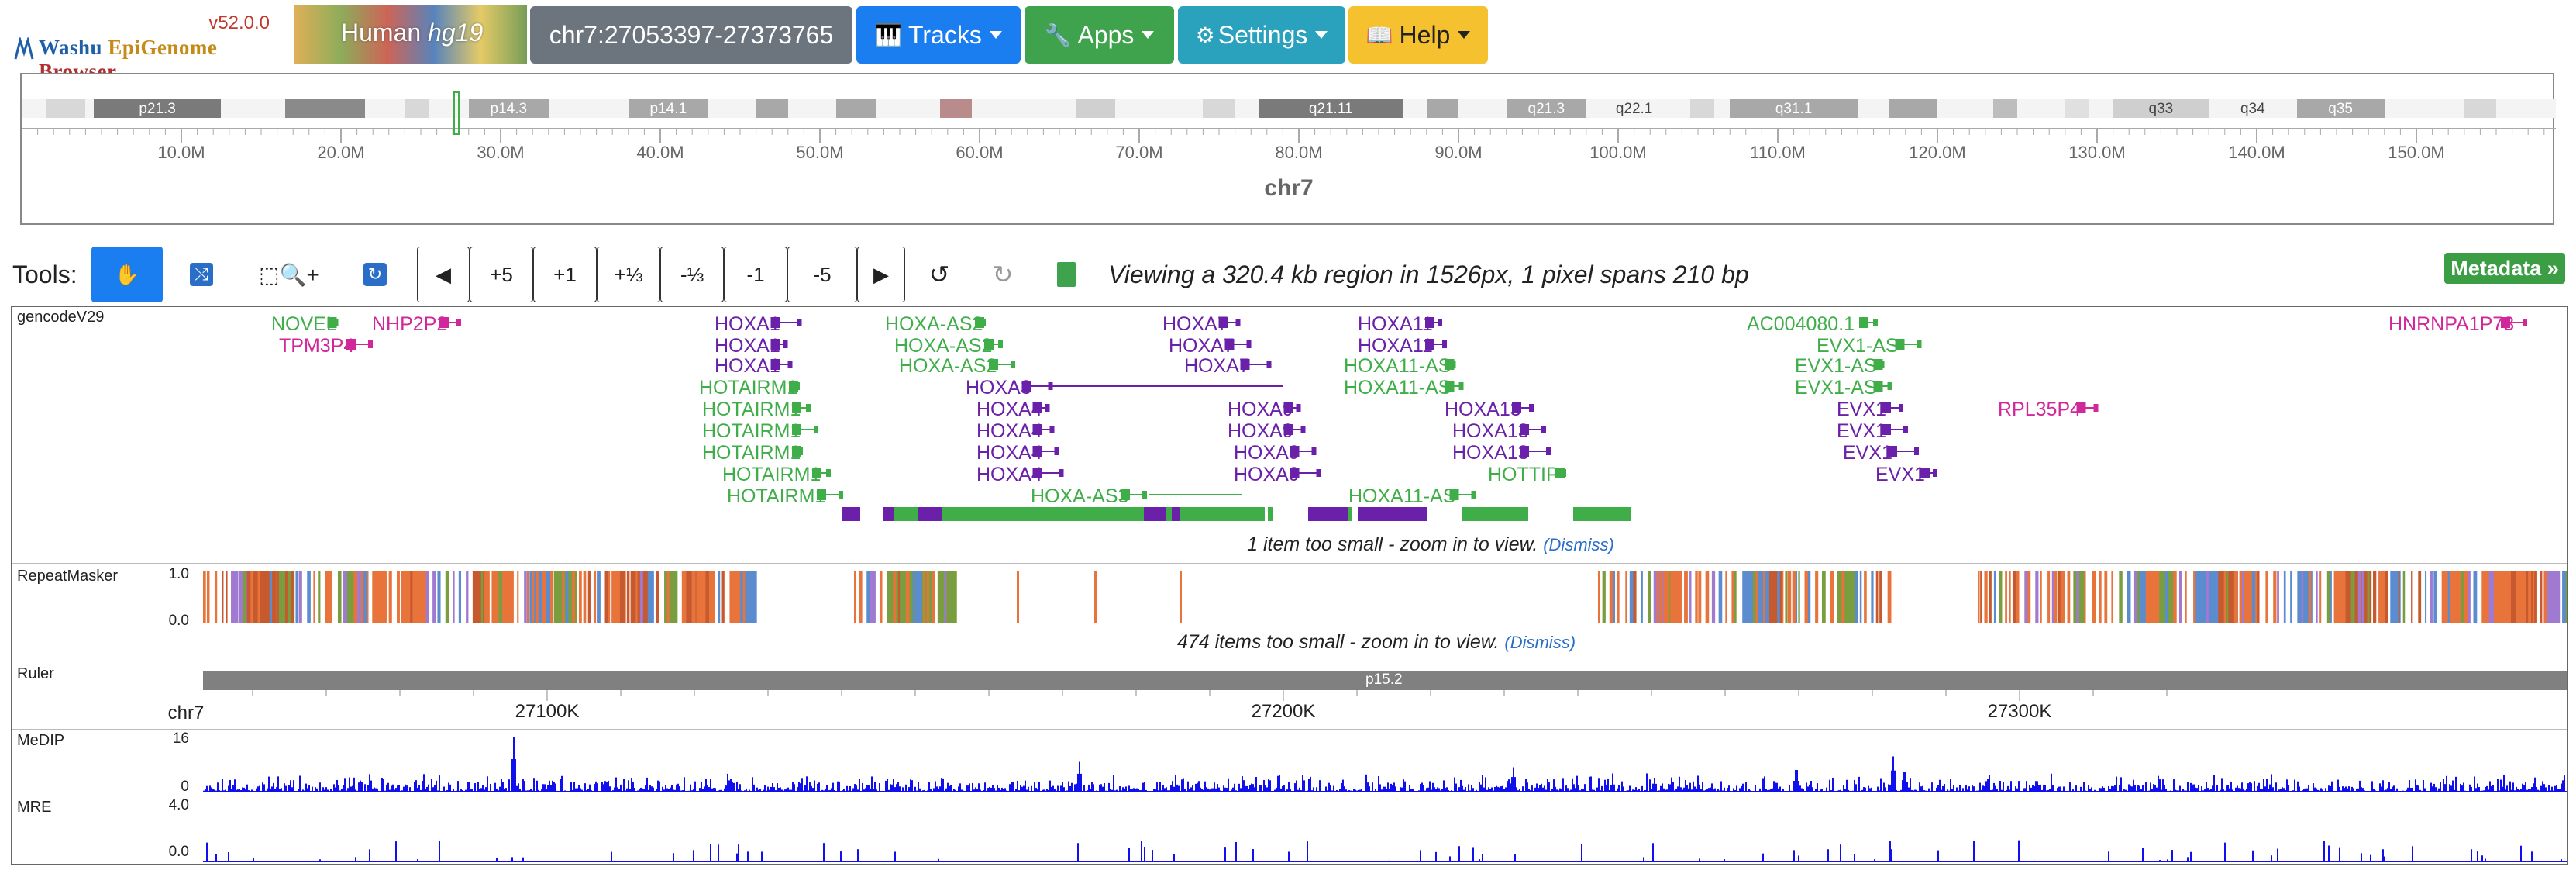 This screenshot has height=870, width=2576. What do you see at coordinates (1540, 642) in the screenshot?
I see `repeat-dismiss-link: (Dismiss)` at bounding box center [1540, 642].